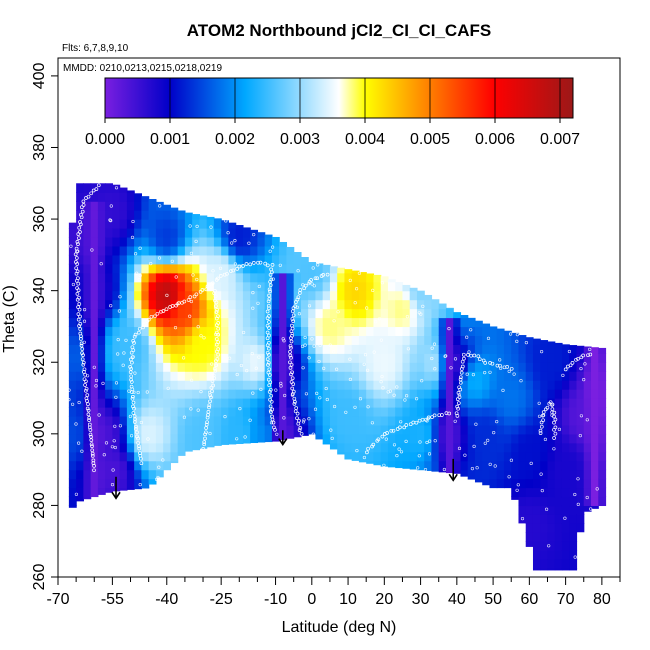 Image resolution: width=650 pixels, height=650 pixels. Describe the element at coordinates (453, 477) in the screenshot. I see `descent-arrow-head` at that location.